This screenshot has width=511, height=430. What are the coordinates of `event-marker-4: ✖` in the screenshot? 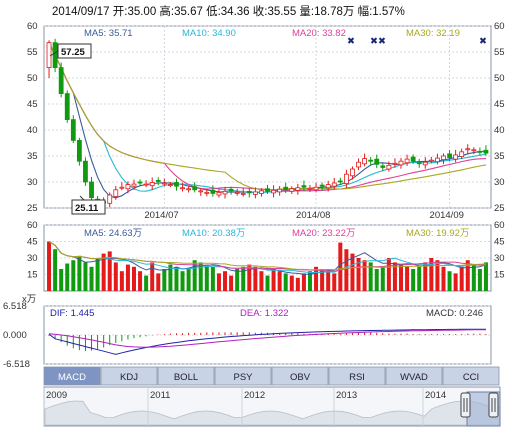 It's located at (483, 41).